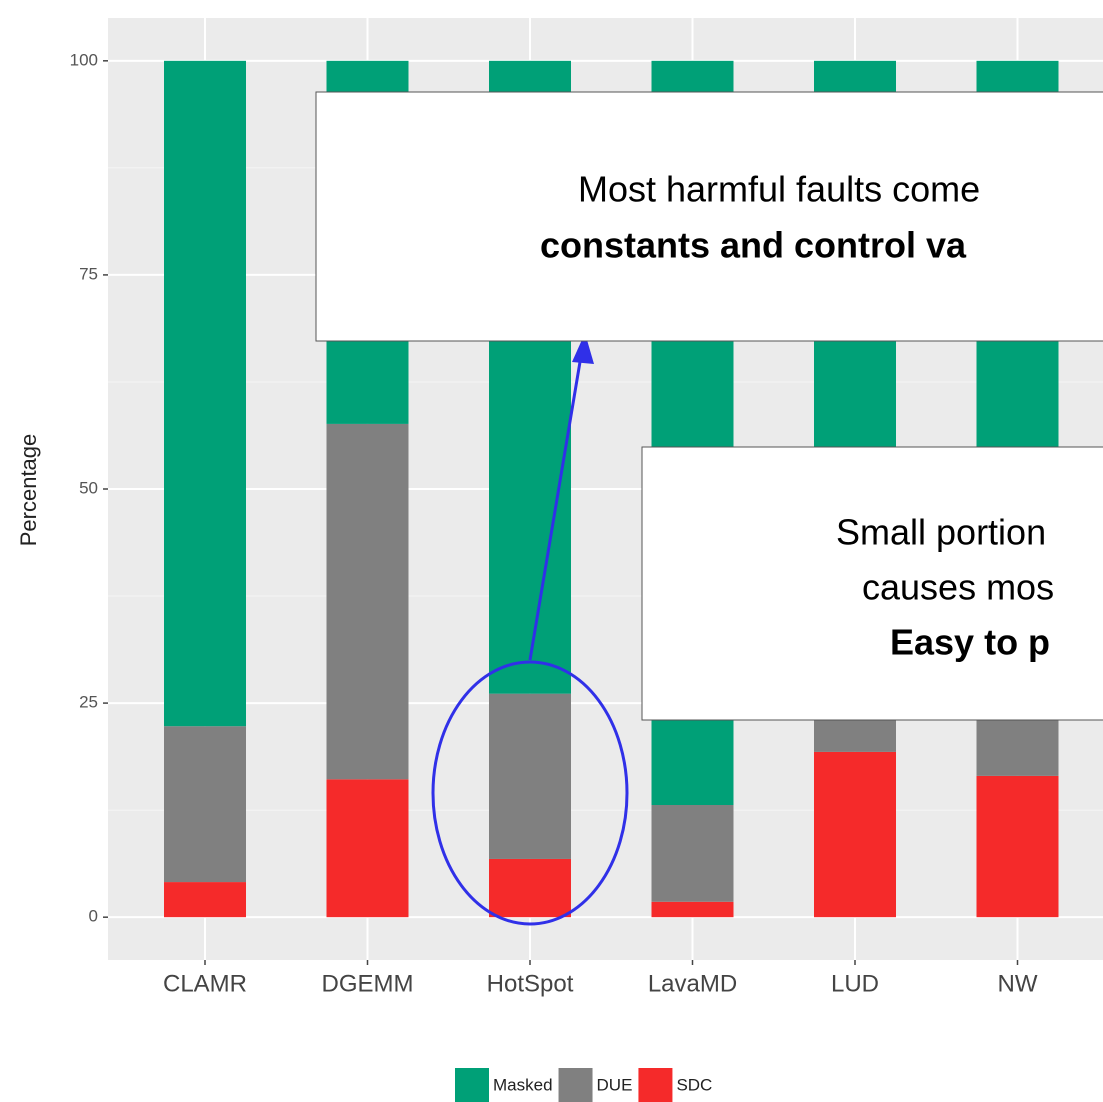 Image resolution: width=1103 pixels, height=1102 pixels. I want to click on arrow-line, so click(556, 505).